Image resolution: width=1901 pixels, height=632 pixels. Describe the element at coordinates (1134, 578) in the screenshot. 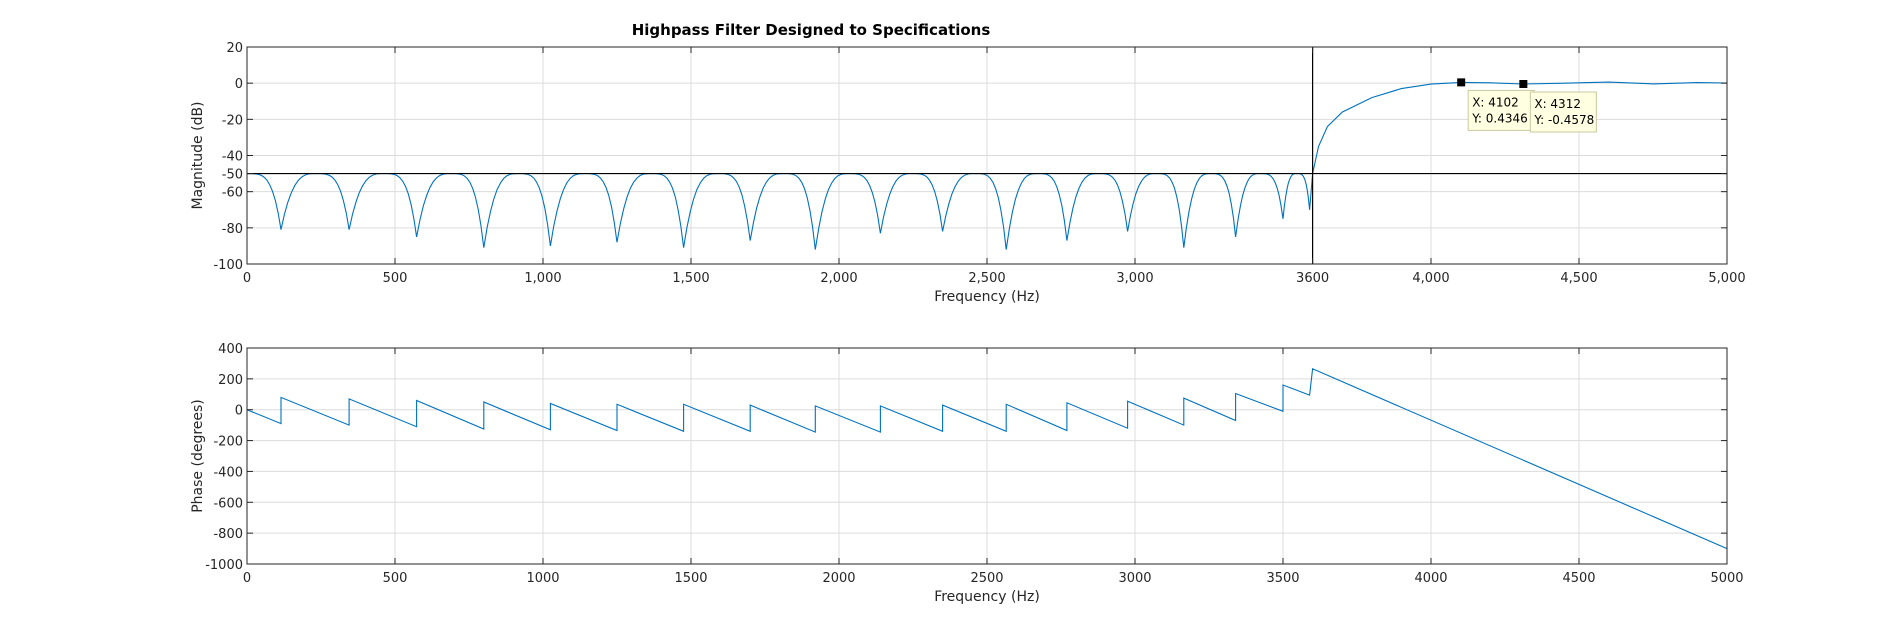

I see `phase-xtick-label-6: 3000` at that location.